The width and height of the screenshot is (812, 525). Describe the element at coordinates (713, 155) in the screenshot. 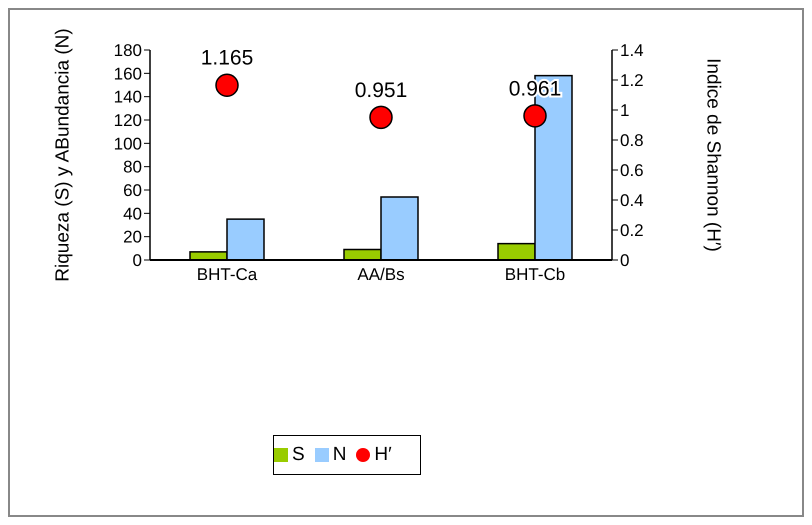

I see `y2-axis-title: Indice de Shannon (H′)` at that location.